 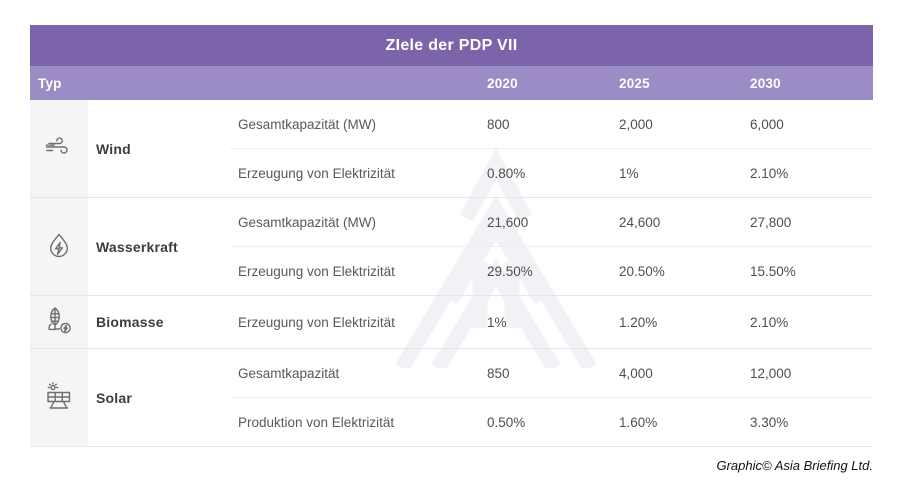 I want to click on graphic-credit: Graphic© Asia Briefing Ltd., so click(x=794, y=465).